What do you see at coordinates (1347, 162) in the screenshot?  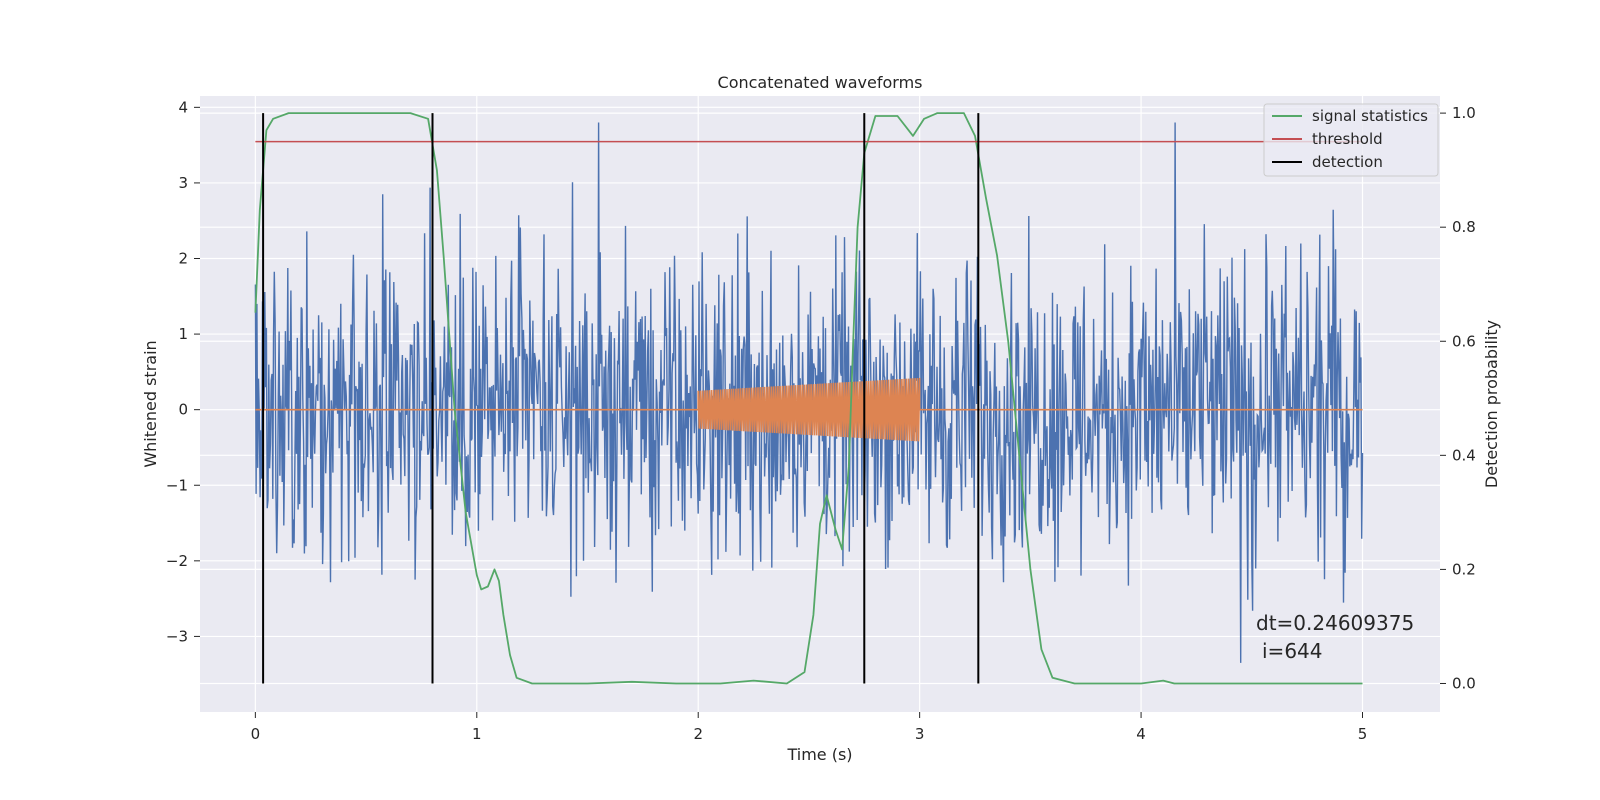 I see `legend-label-detection: detection` at bounding box center [1347, 162].